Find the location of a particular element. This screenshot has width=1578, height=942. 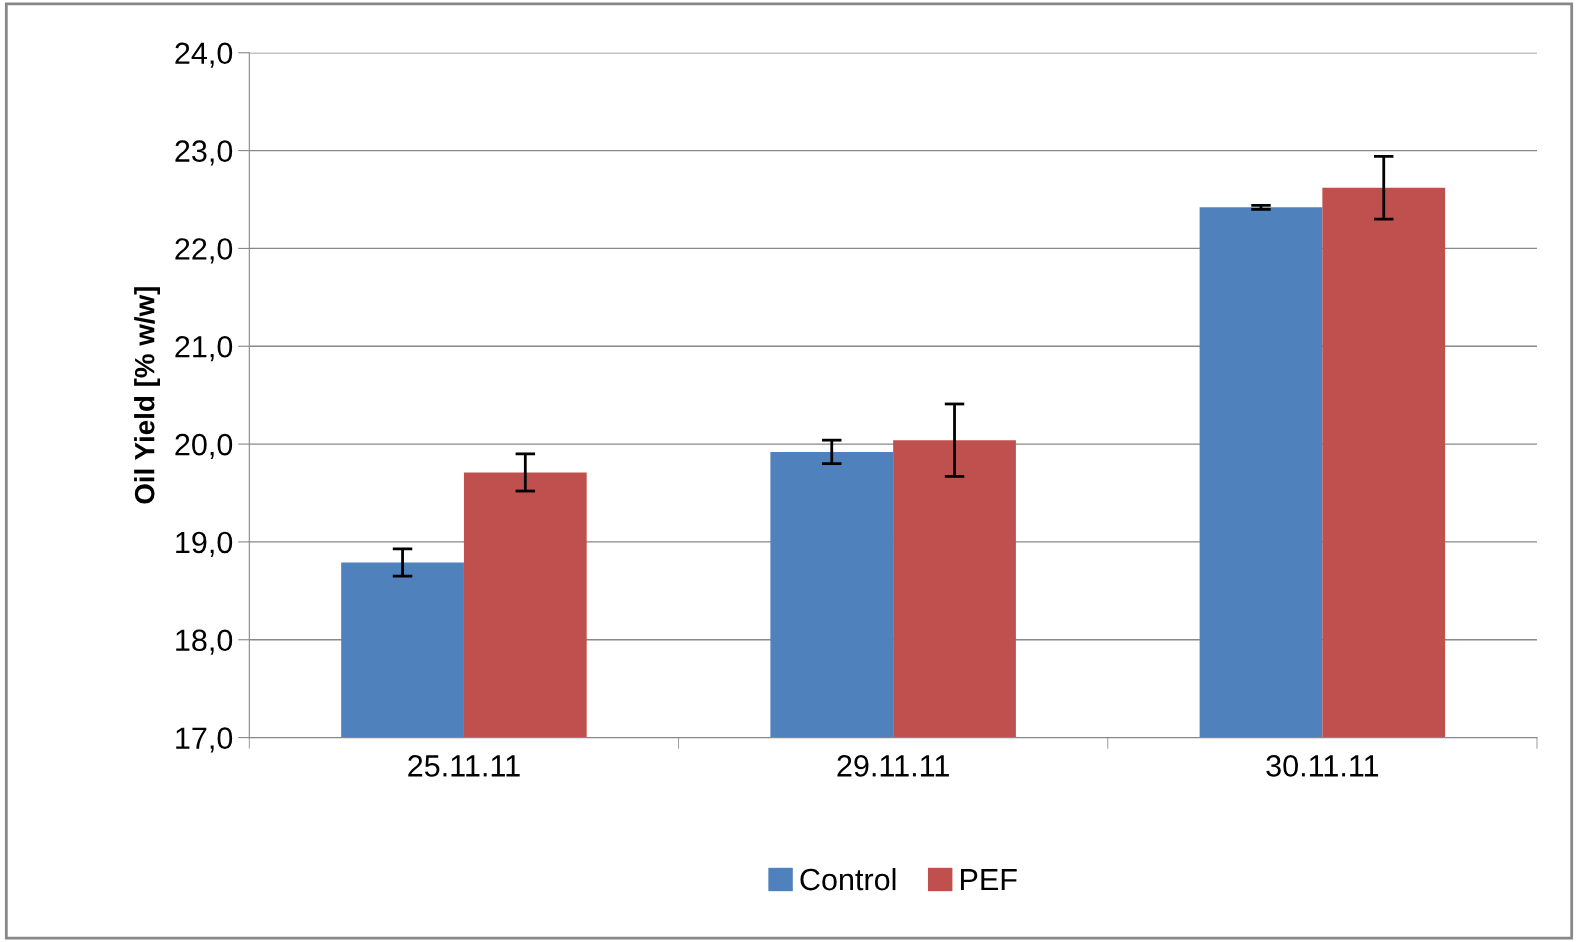

x-tick-label: 30.11.11 is located at coordinates (1322, 766).